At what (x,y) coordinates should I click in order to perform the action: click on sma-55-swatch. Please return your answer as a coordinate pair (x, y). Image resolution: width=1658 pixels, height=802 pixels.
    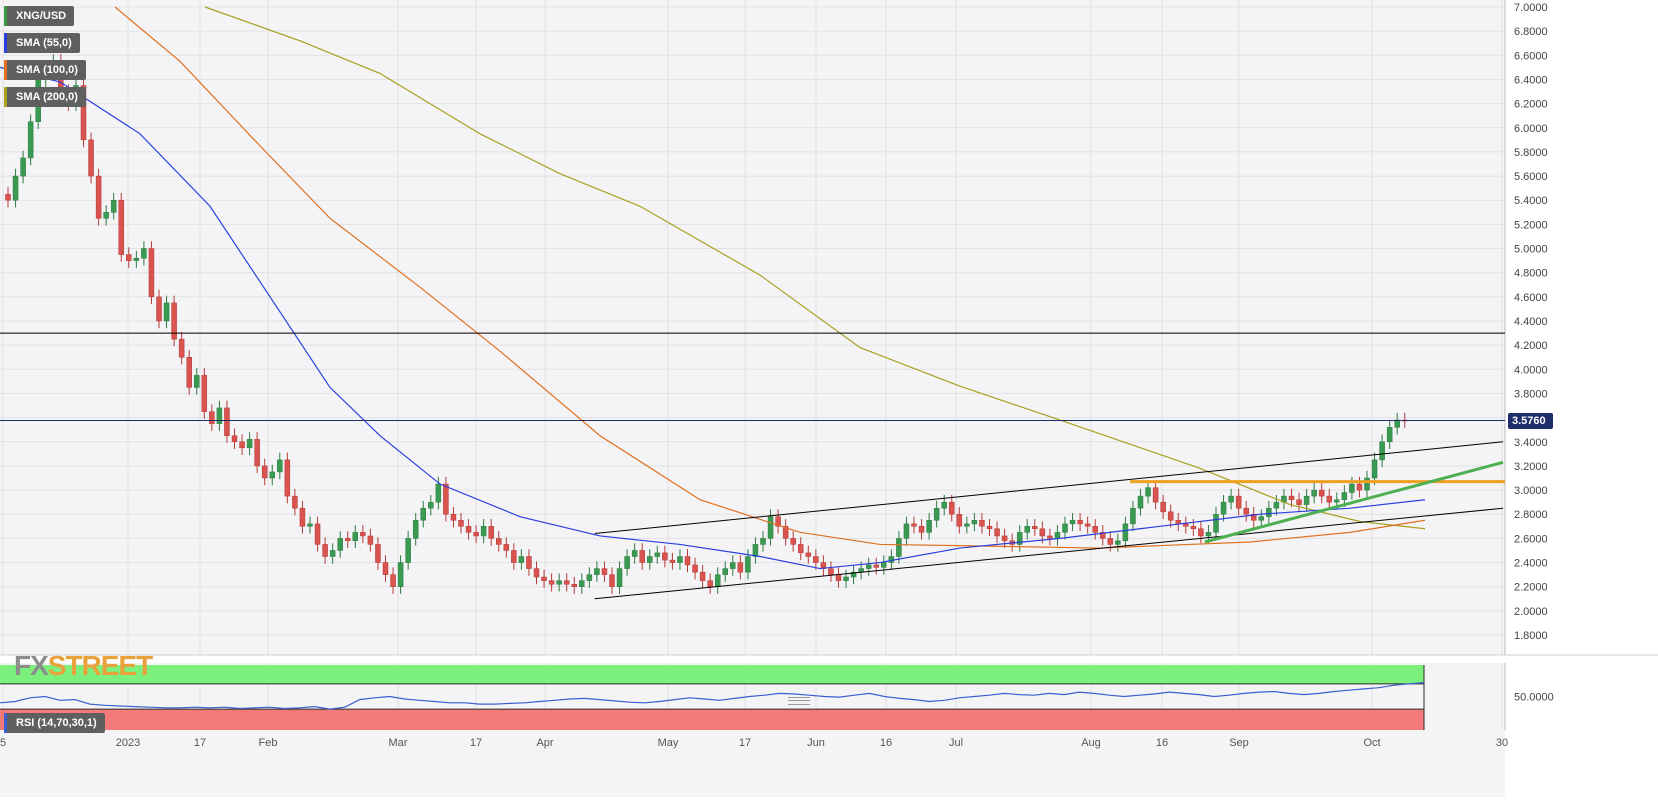
    Looking at the image, I should click on (5, 43).